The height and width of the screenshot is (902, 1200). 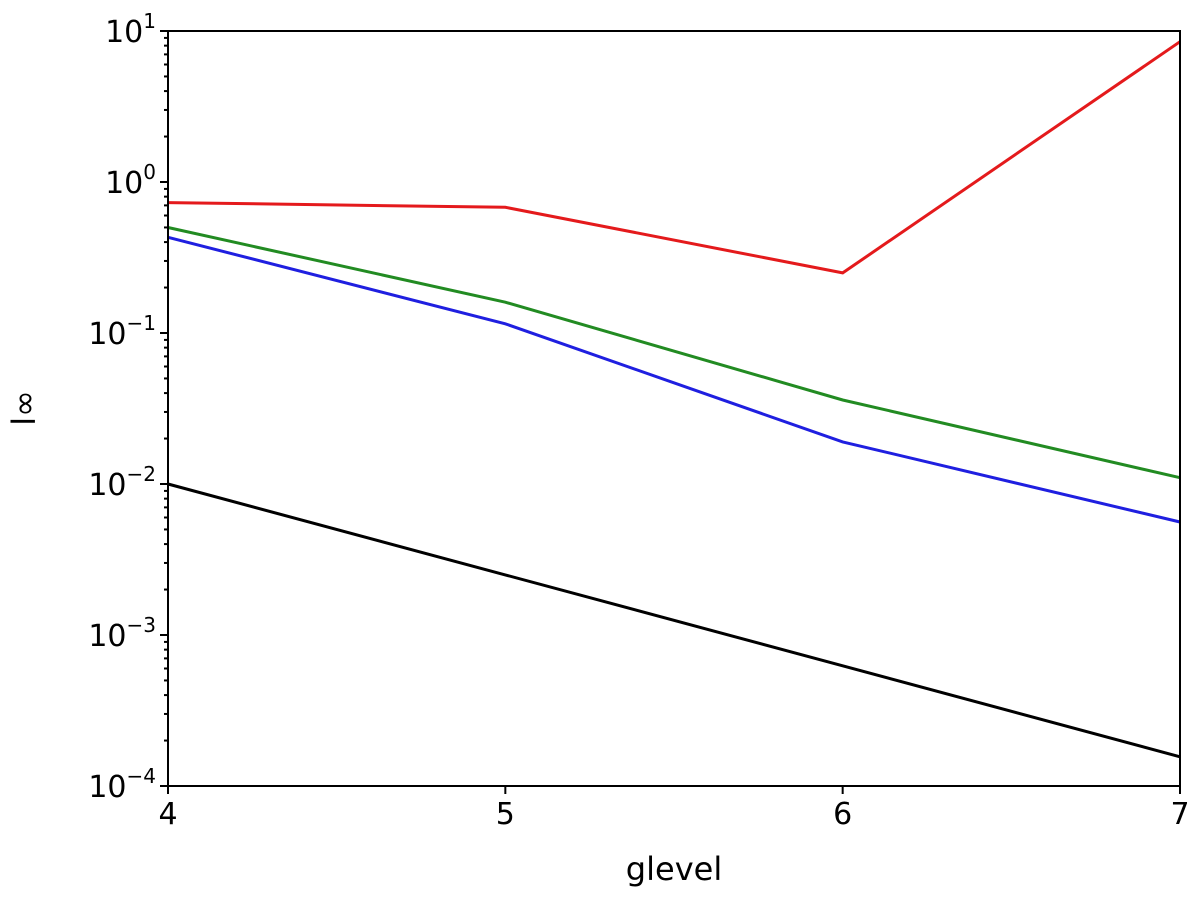 I want to click on y-tick-label: 10⁻², so click(x=122, y=482).